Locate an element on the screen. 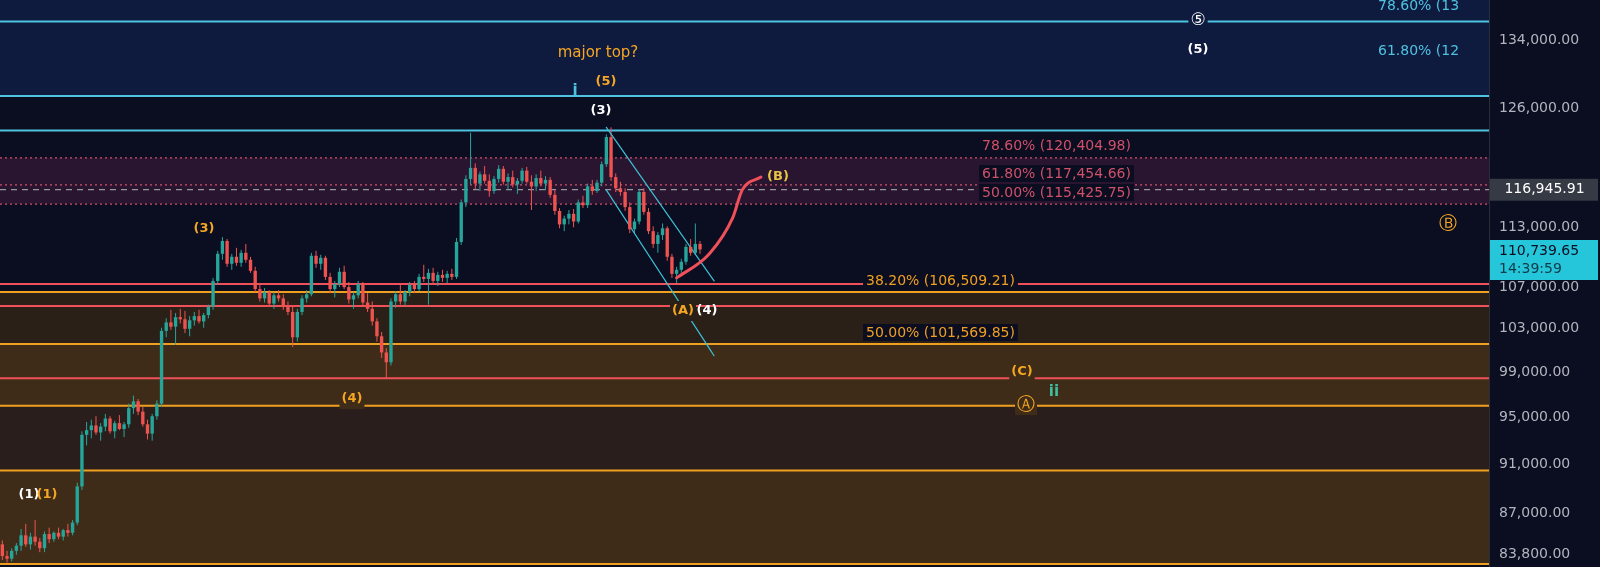  y-tick-label: 107,000.00 is located at coordinates (1539, 285).